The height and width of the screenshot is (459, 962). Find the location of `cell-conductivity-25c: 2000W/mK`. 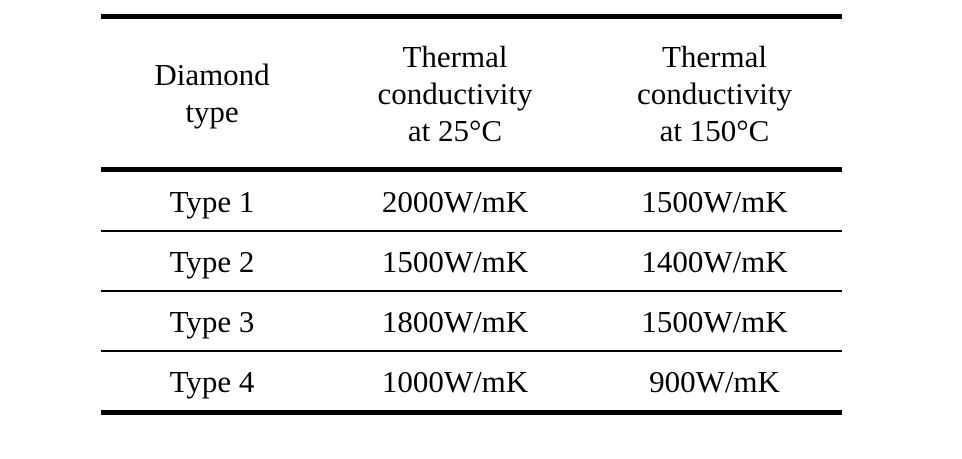

cell-conductivity-25c: 2000W/mK is located at coordinates (455, 201).